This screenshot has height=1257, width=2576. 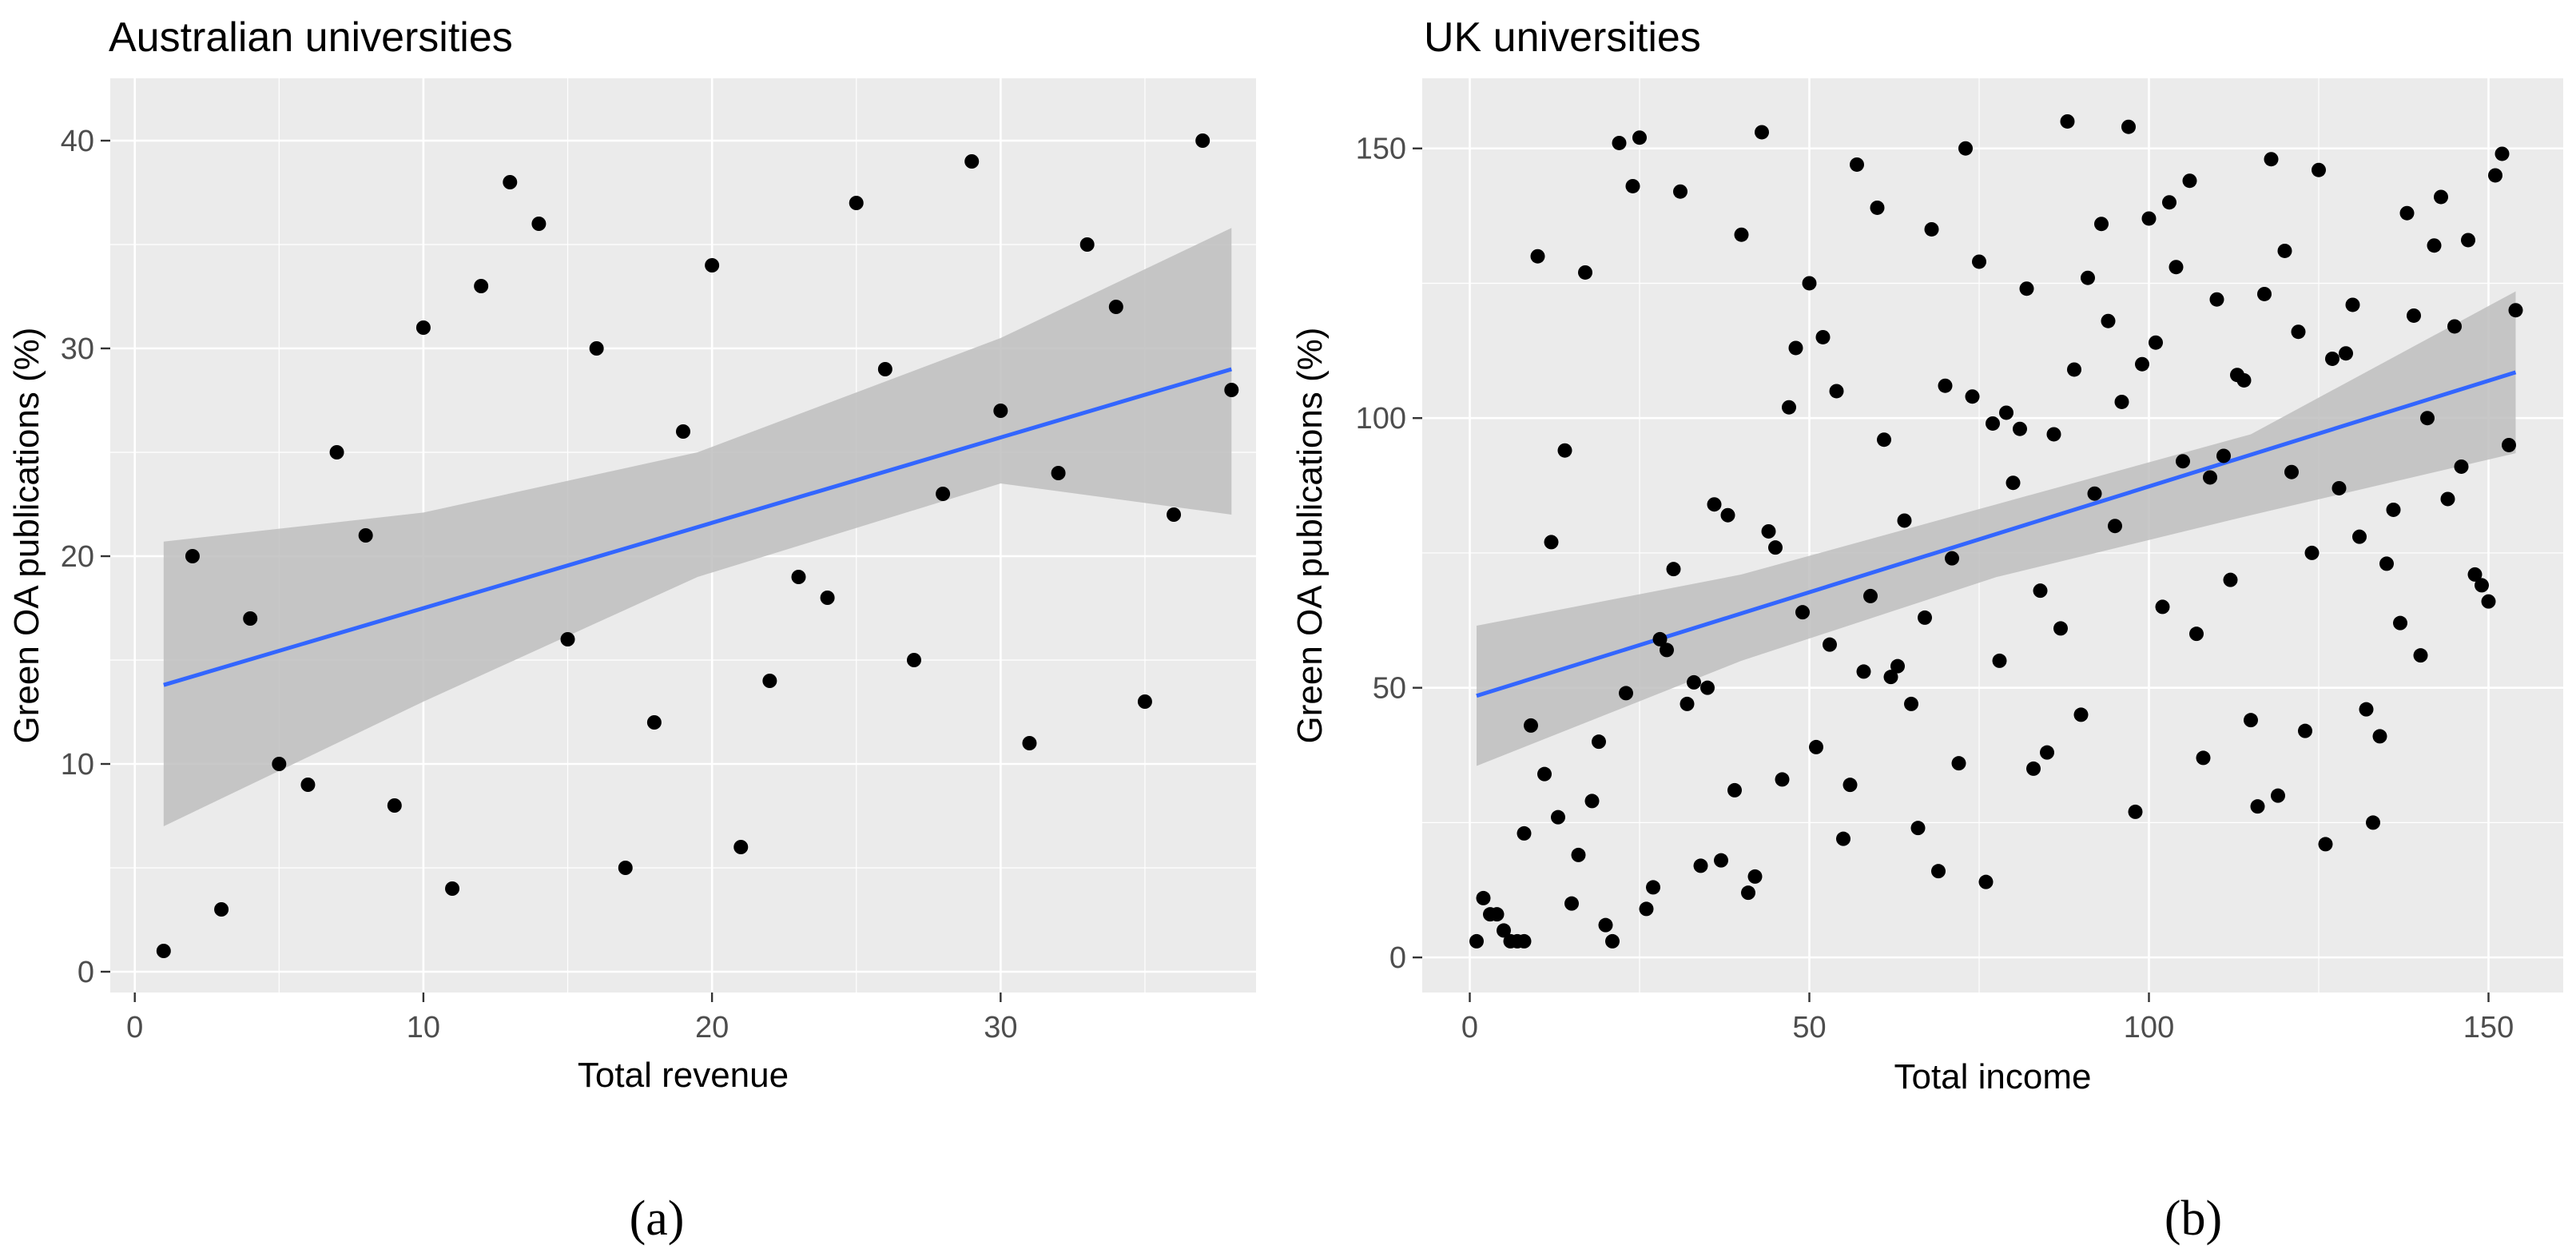 I want to click on y-tick-label: 20, so click(x=77, y=557).